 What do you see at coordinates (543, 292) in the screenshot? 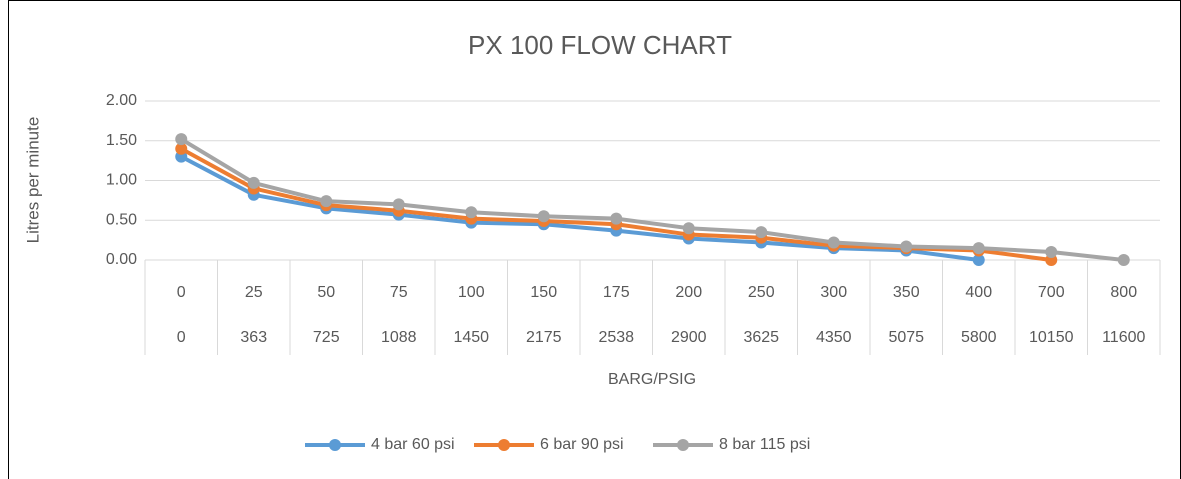
I see `x-tick-label: 150` at bounding box center [543, 292].